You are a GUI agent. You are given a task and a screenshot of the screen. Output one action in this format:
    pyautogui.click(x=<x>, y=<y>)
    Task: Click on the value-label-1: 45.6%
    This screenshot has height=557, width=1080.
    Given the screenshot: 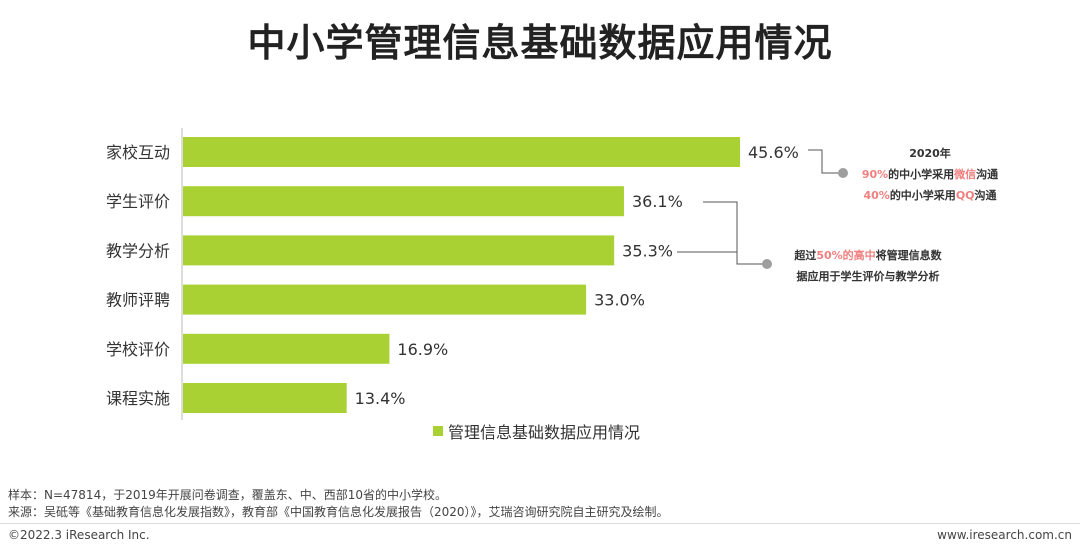 What is the action you would take?
    pyautogui.click(x=773, y=152)
    